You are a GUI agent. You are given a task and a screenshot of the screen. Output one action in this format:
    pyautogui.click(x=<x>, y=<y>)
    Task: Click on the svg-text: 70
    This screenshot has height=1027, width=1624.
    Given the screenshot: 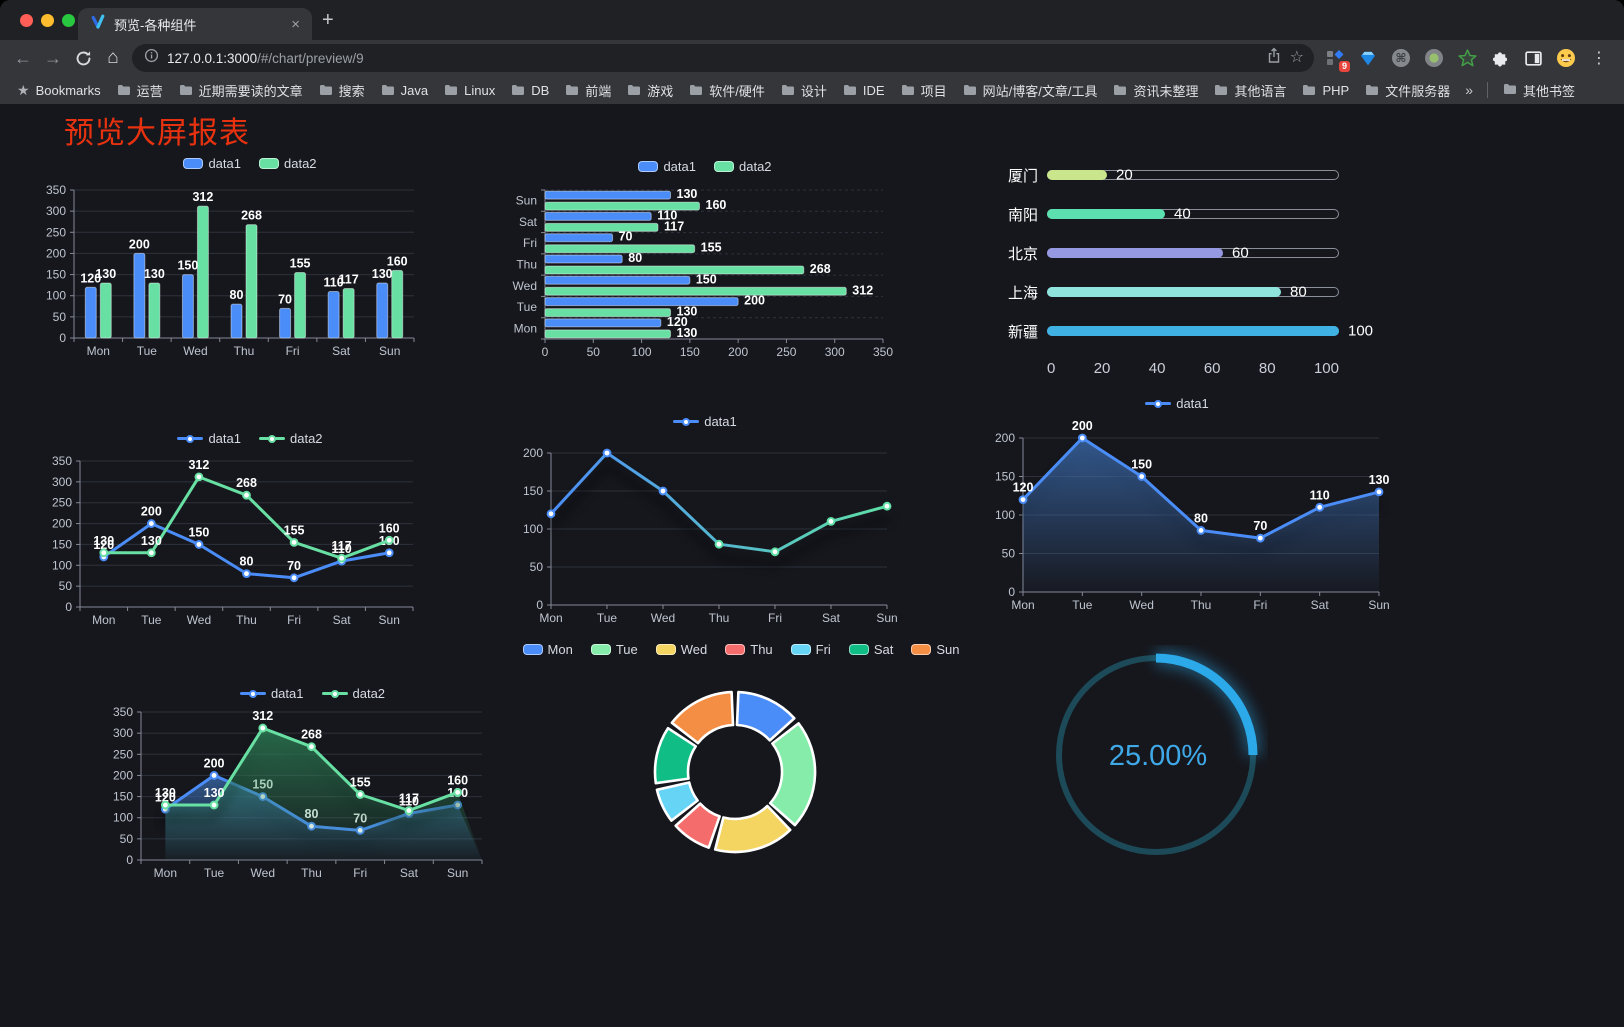 What is the action you would take?
    pyautogui.click(x=294, y=566)
    